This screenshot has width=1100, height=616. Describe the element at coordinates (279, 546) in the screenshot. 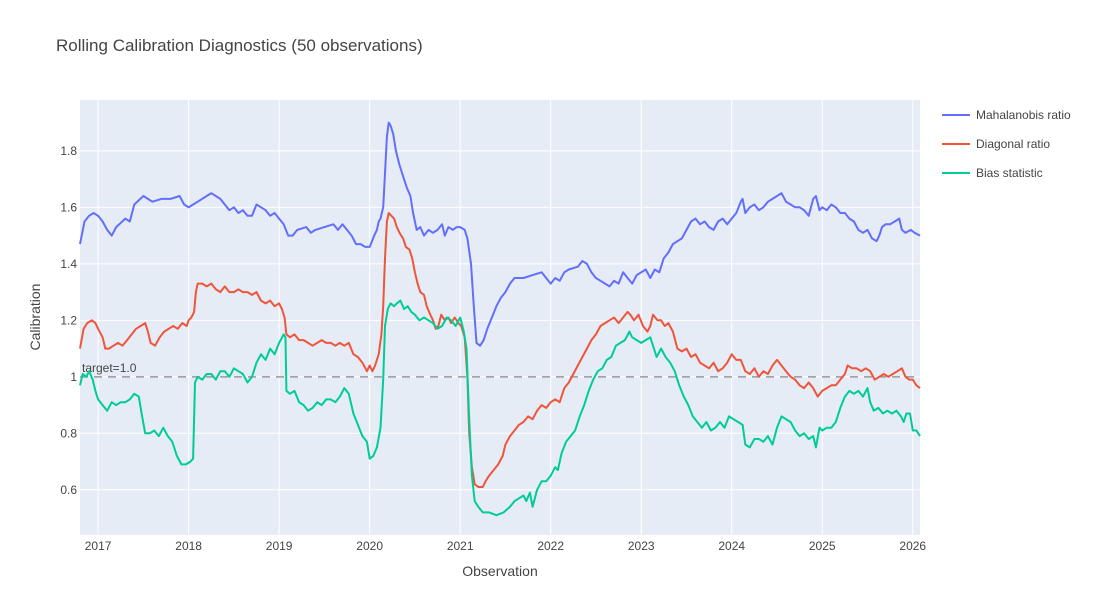

I see `x-tick-label: 2019` at that location.